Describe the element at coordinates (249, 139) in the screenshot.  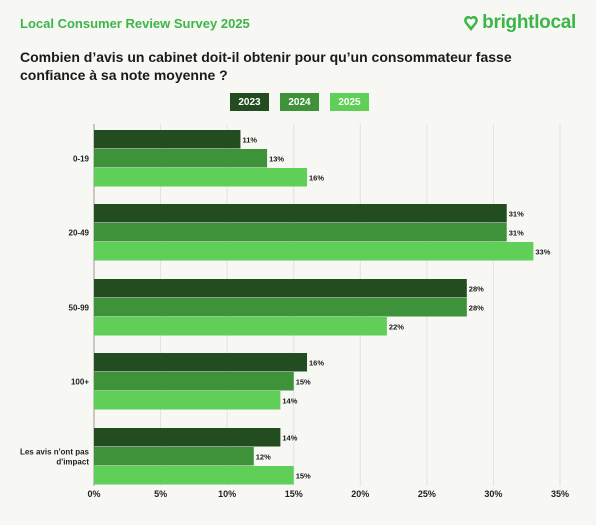
I see `data-label: 11%` at that location.